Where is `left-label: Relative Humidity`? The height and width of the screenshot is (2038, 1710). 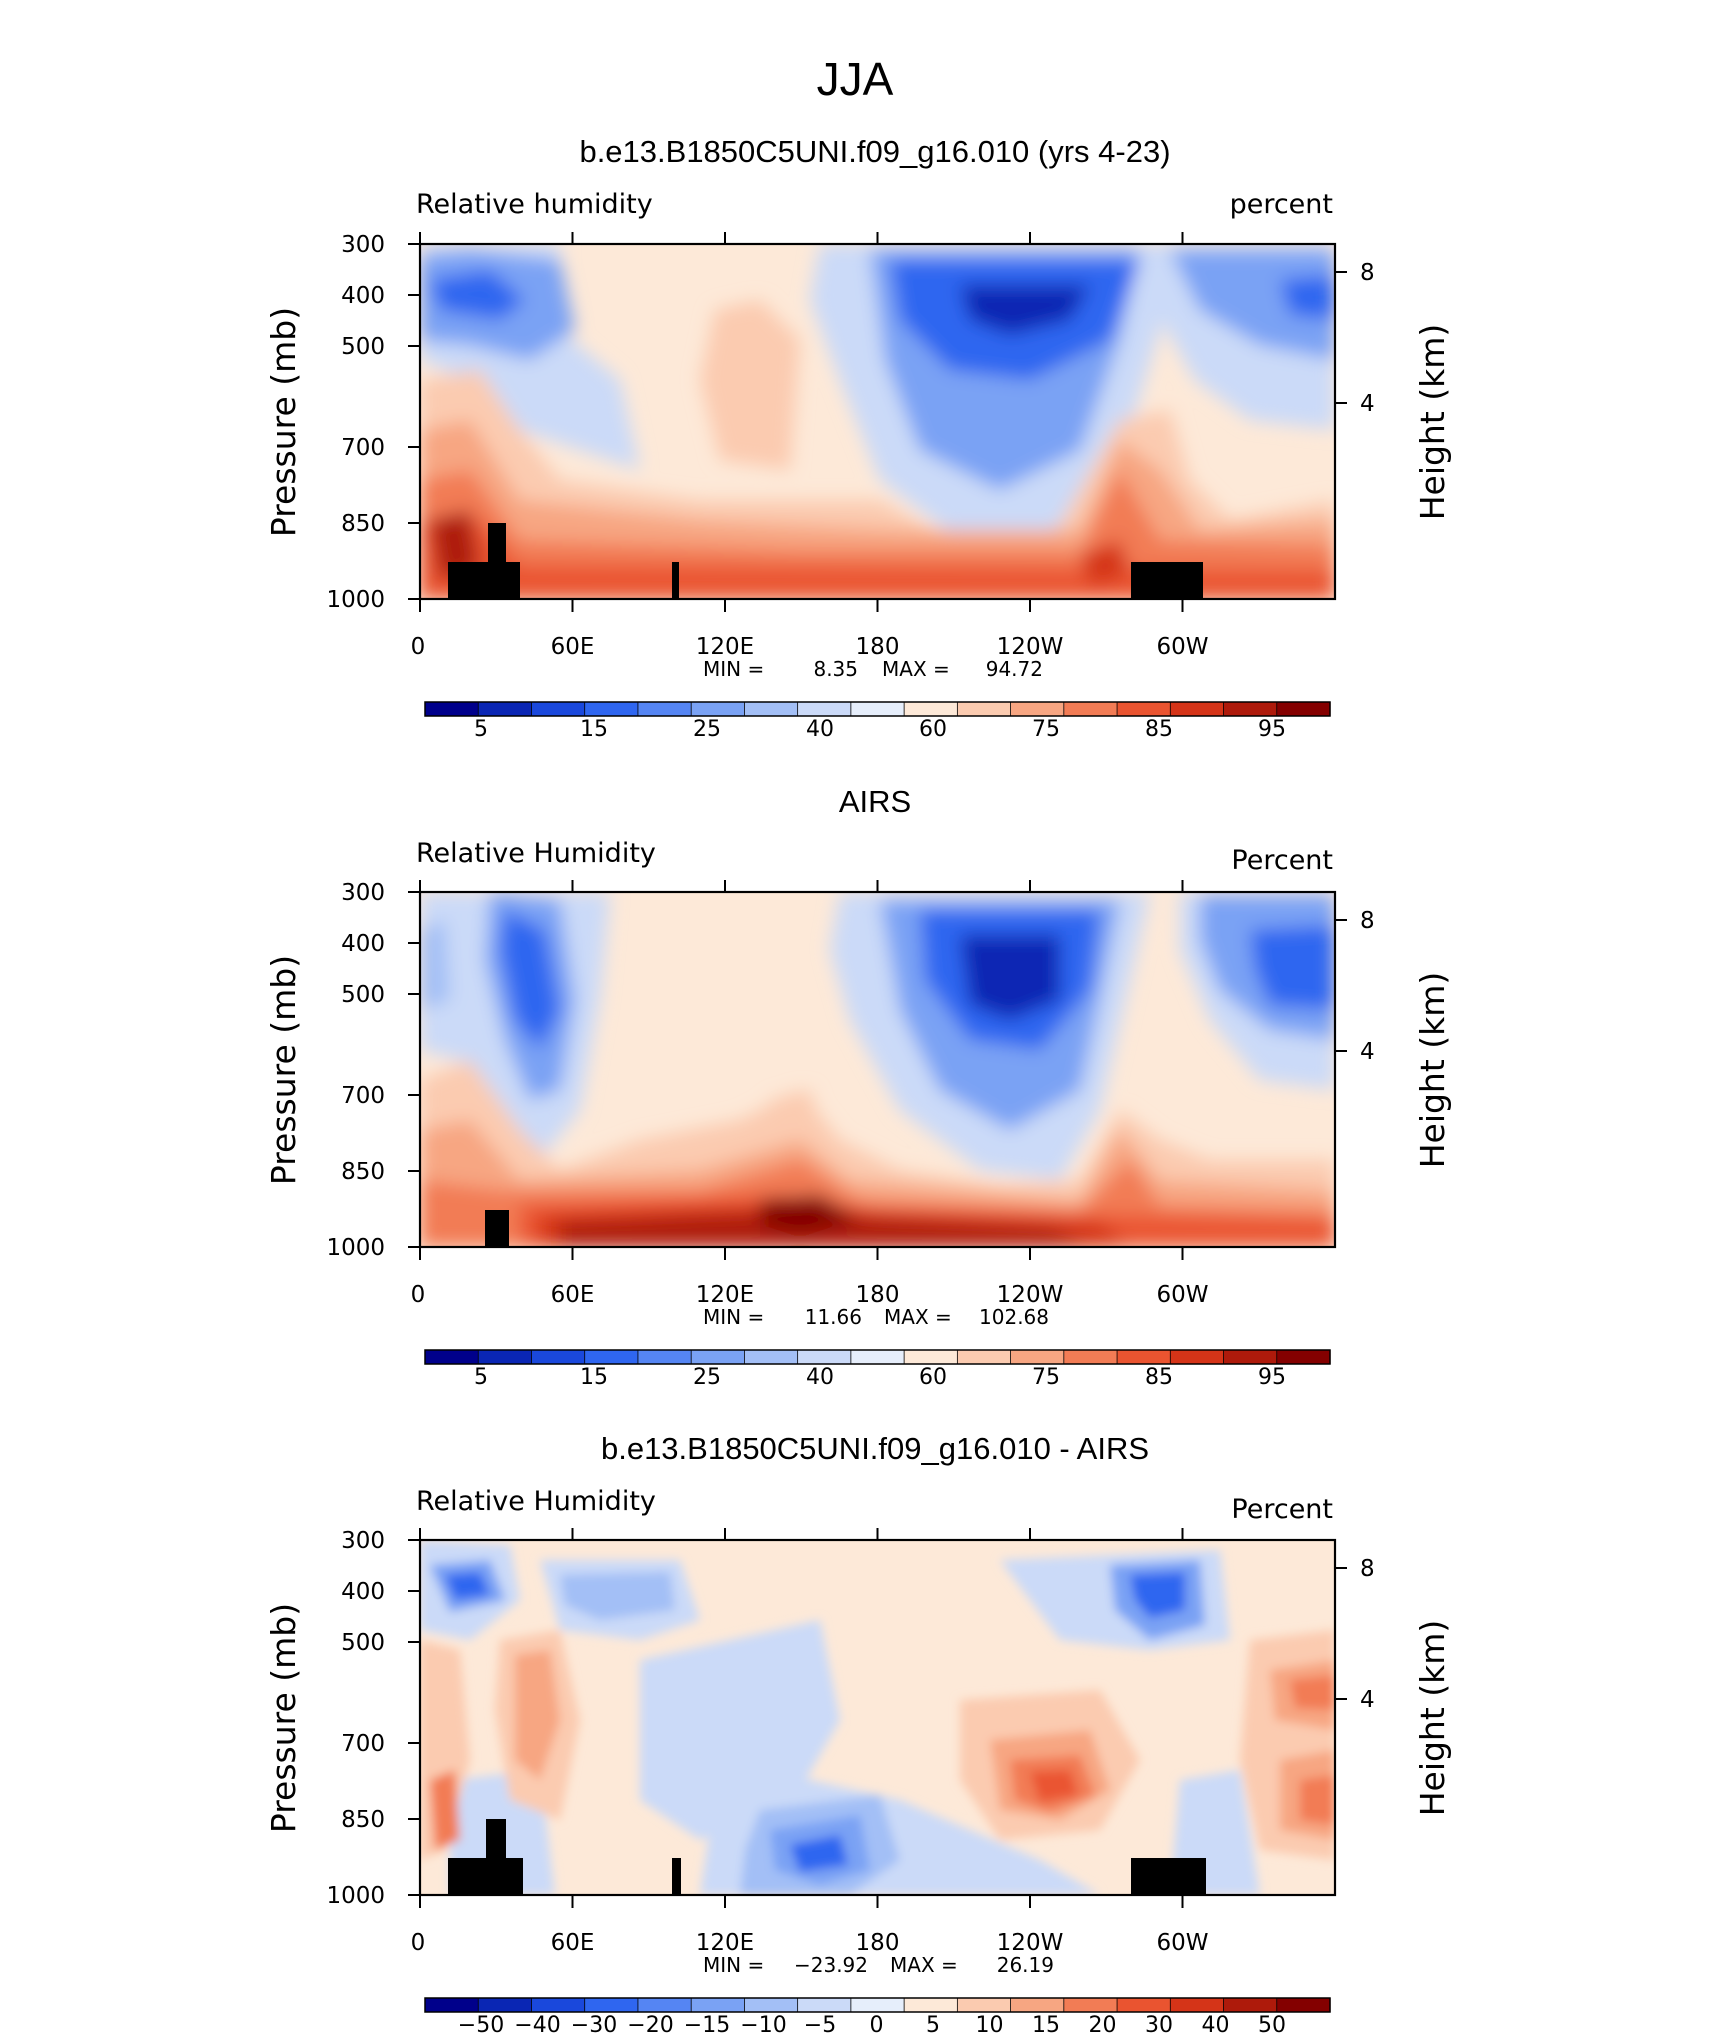 left-label: Relative Humidity is located at coordinates (536, 1501).